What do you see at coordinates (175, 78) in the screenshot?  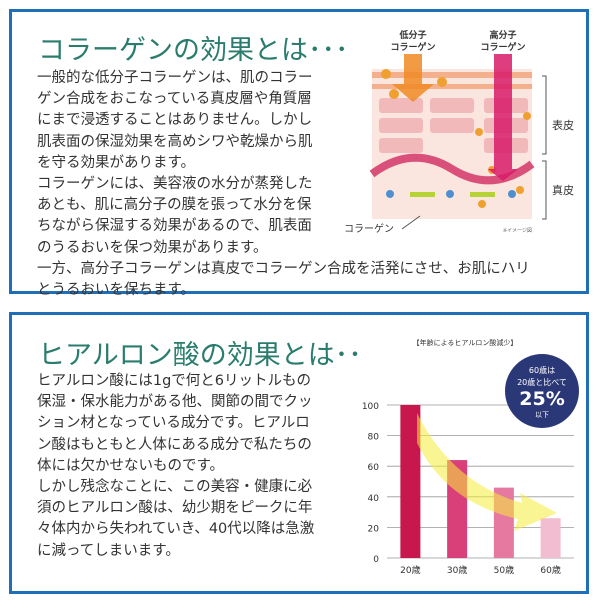 I see `text-line: 一般的な低分子コラーゲンは、肌のコラー` at bounding box center [175, 78].